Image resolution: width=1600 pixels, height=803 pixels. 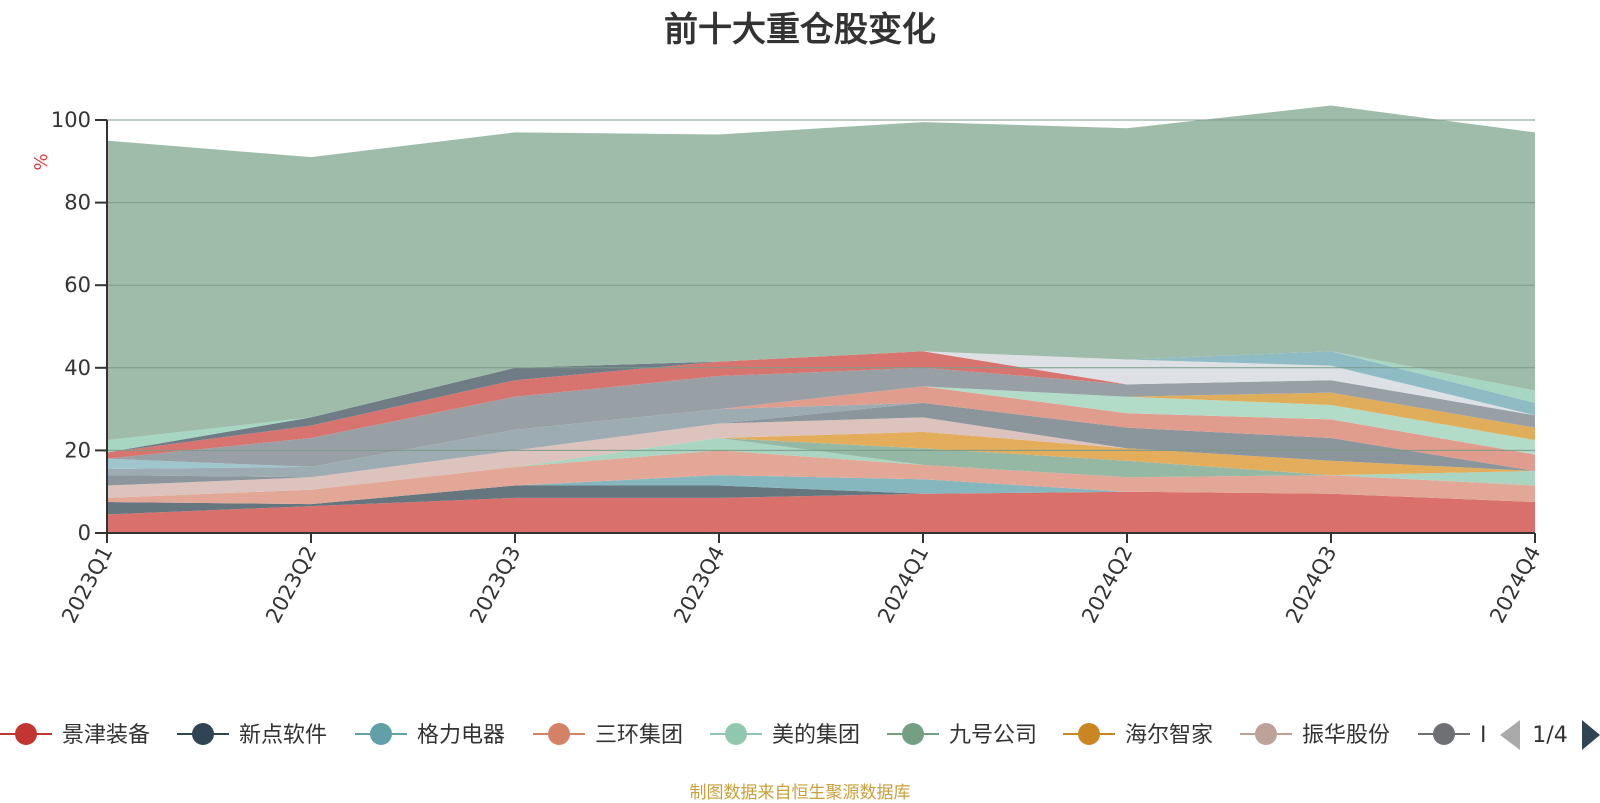 I want to click on legend-item-1: 新点软件, so click(x=252, y=735).